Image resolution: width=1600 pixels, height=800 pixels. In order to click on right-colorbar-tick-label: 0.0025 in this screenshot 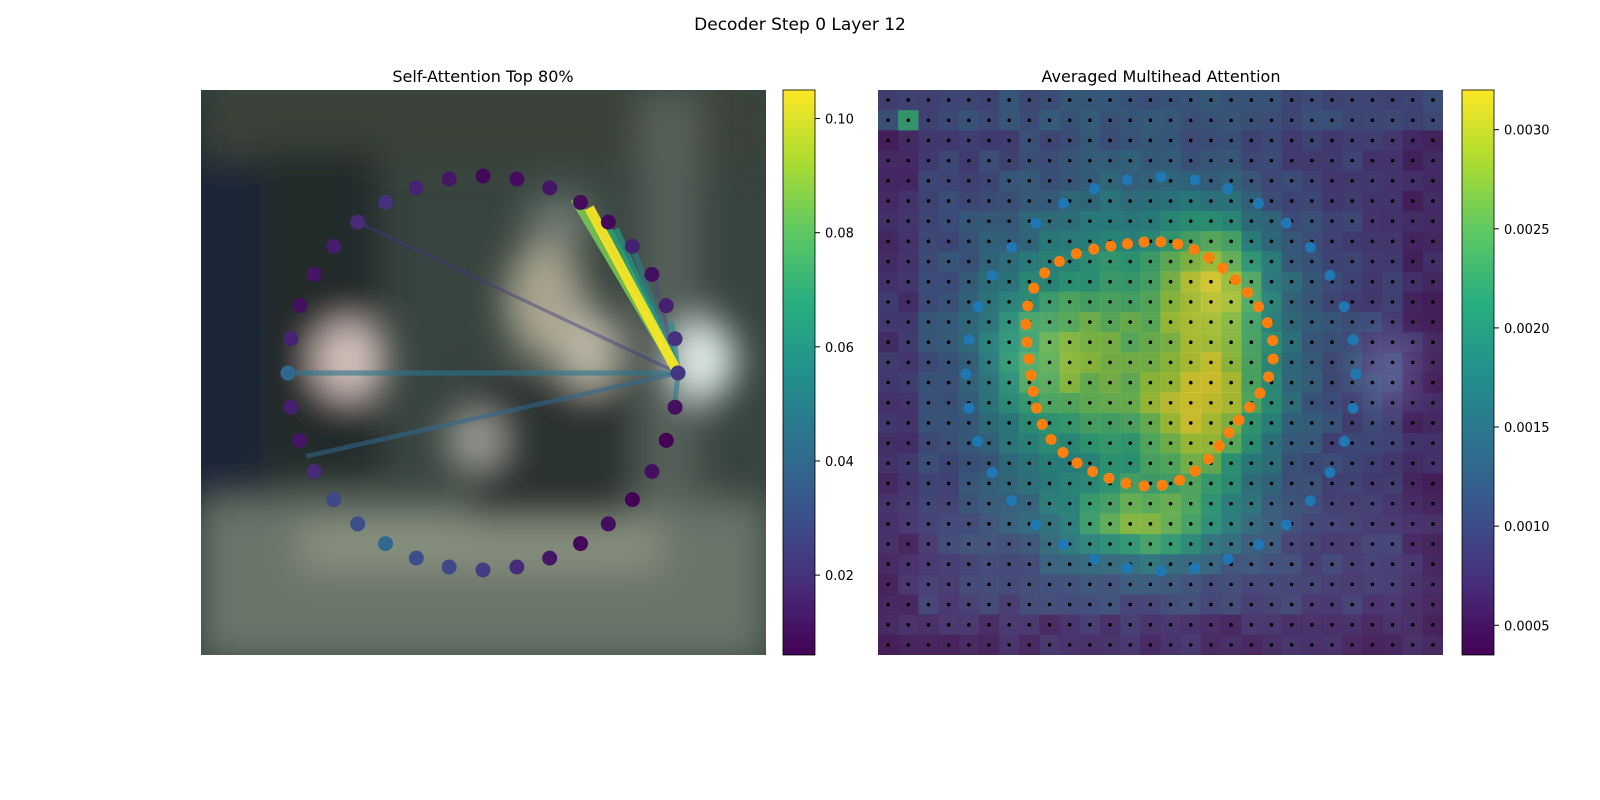, I will do `click(1527, 230)`.